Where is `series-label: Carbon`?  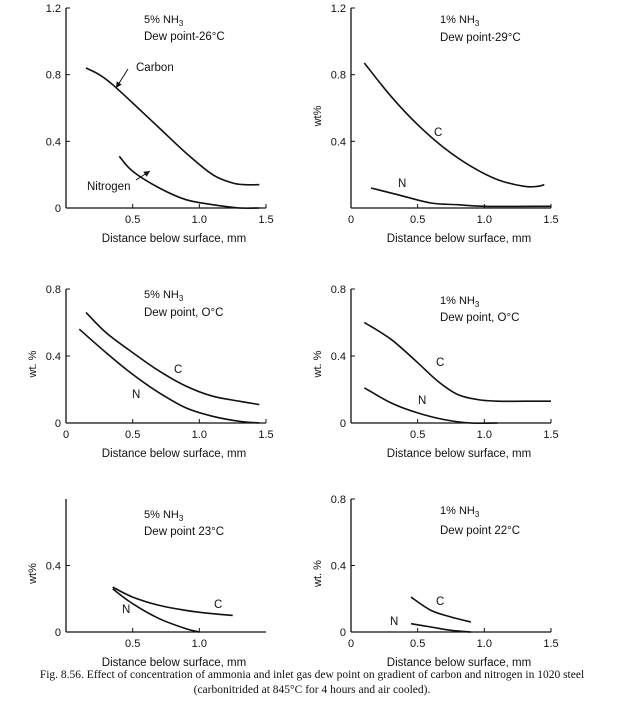
series-label: Carbon is located at coordinates (155, 68).